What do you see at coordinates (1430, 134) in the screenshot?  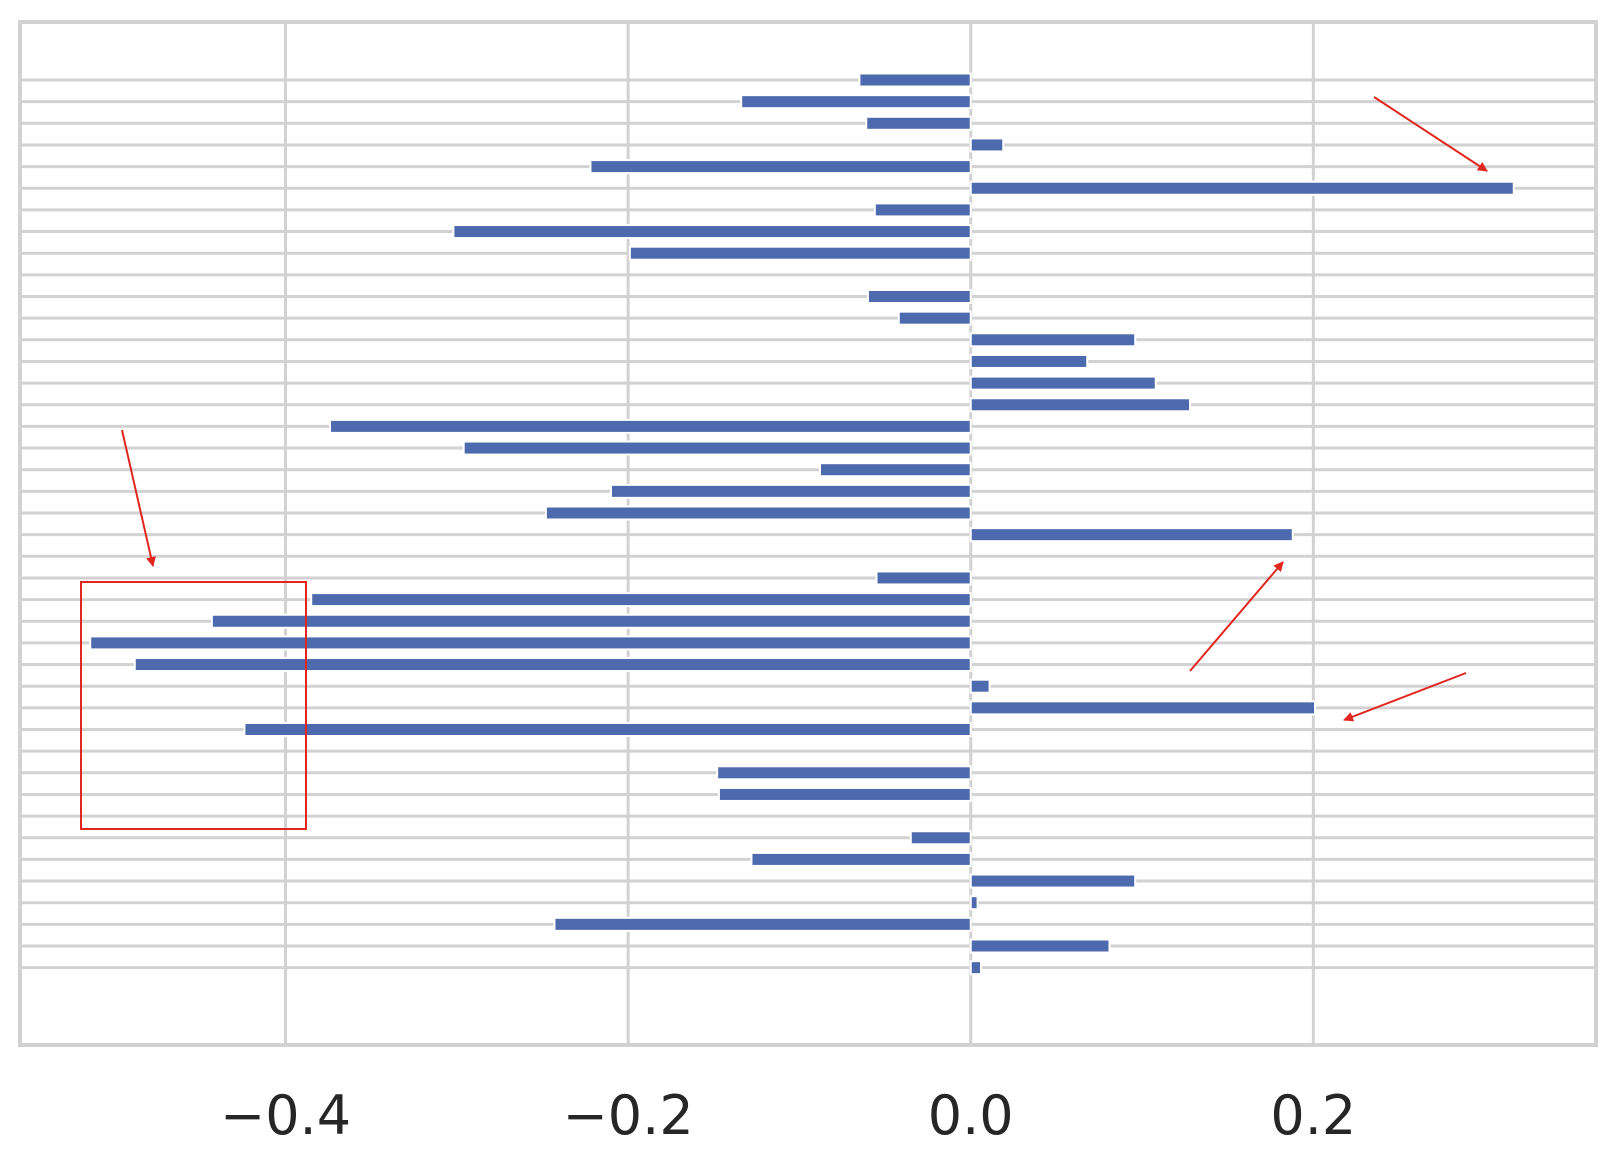 I see `annotation-arrow-top-right` at bounding box center [1430, 134].